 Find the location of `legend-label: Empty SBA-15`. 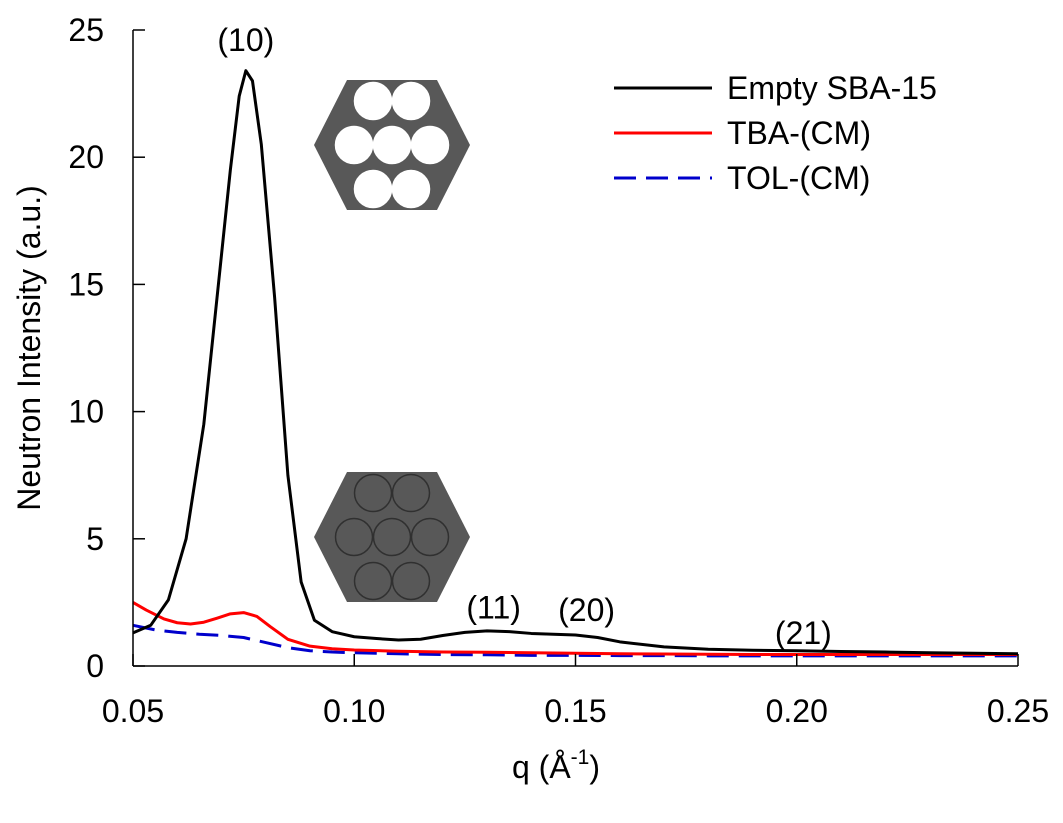

legend-label: Empty SBA-15 is located at coordinates (832, 88).